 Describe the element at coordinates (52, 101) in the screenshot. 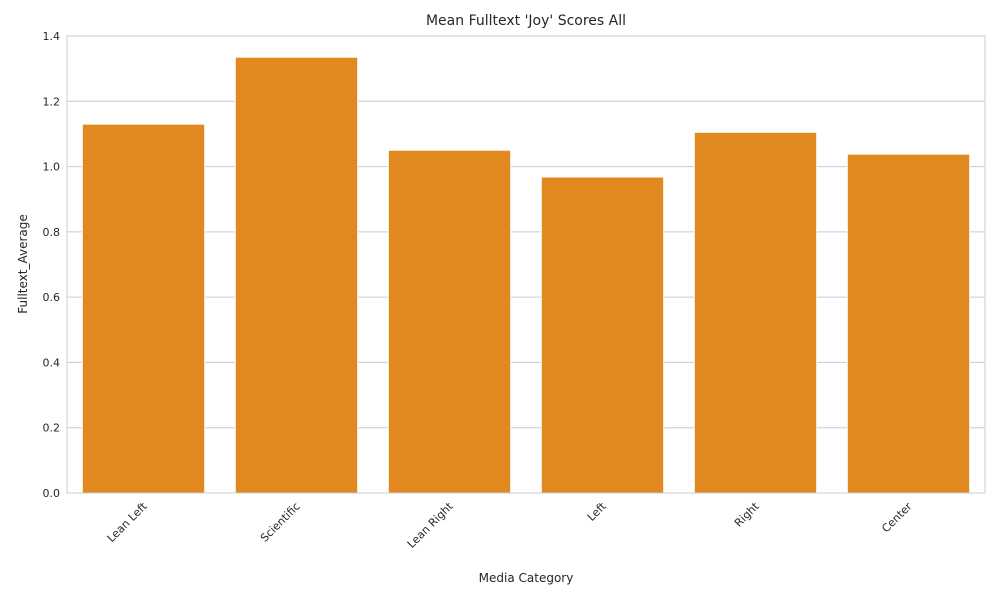

I see `y-tick-label: 1.2` at that location.